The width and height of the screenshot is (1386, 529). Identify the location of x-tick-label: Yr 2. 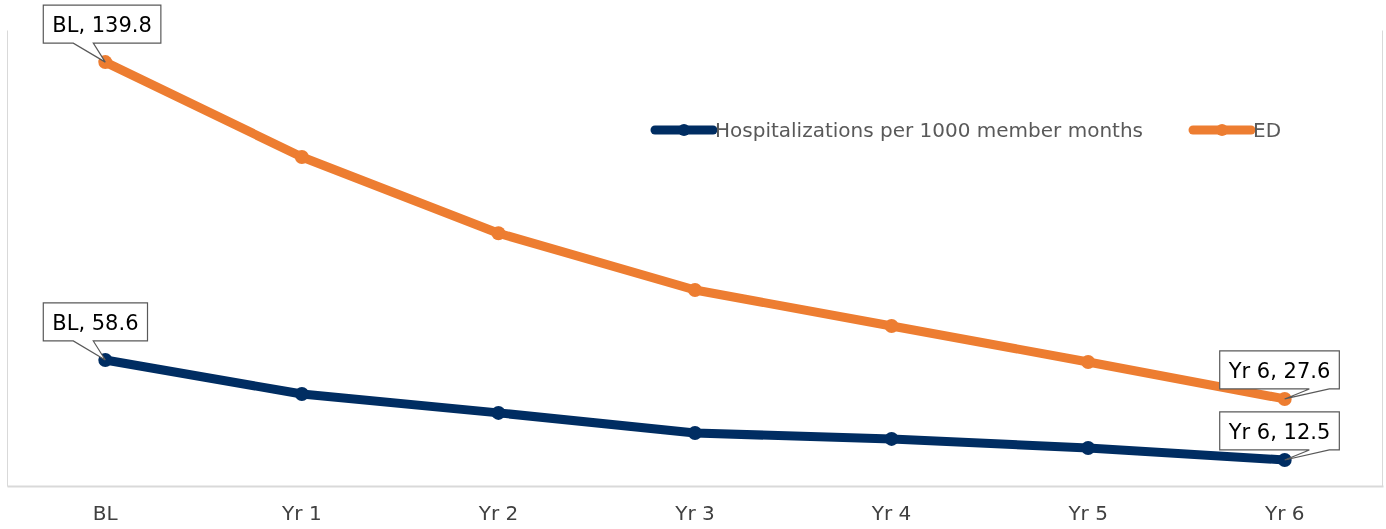
(498, 513).